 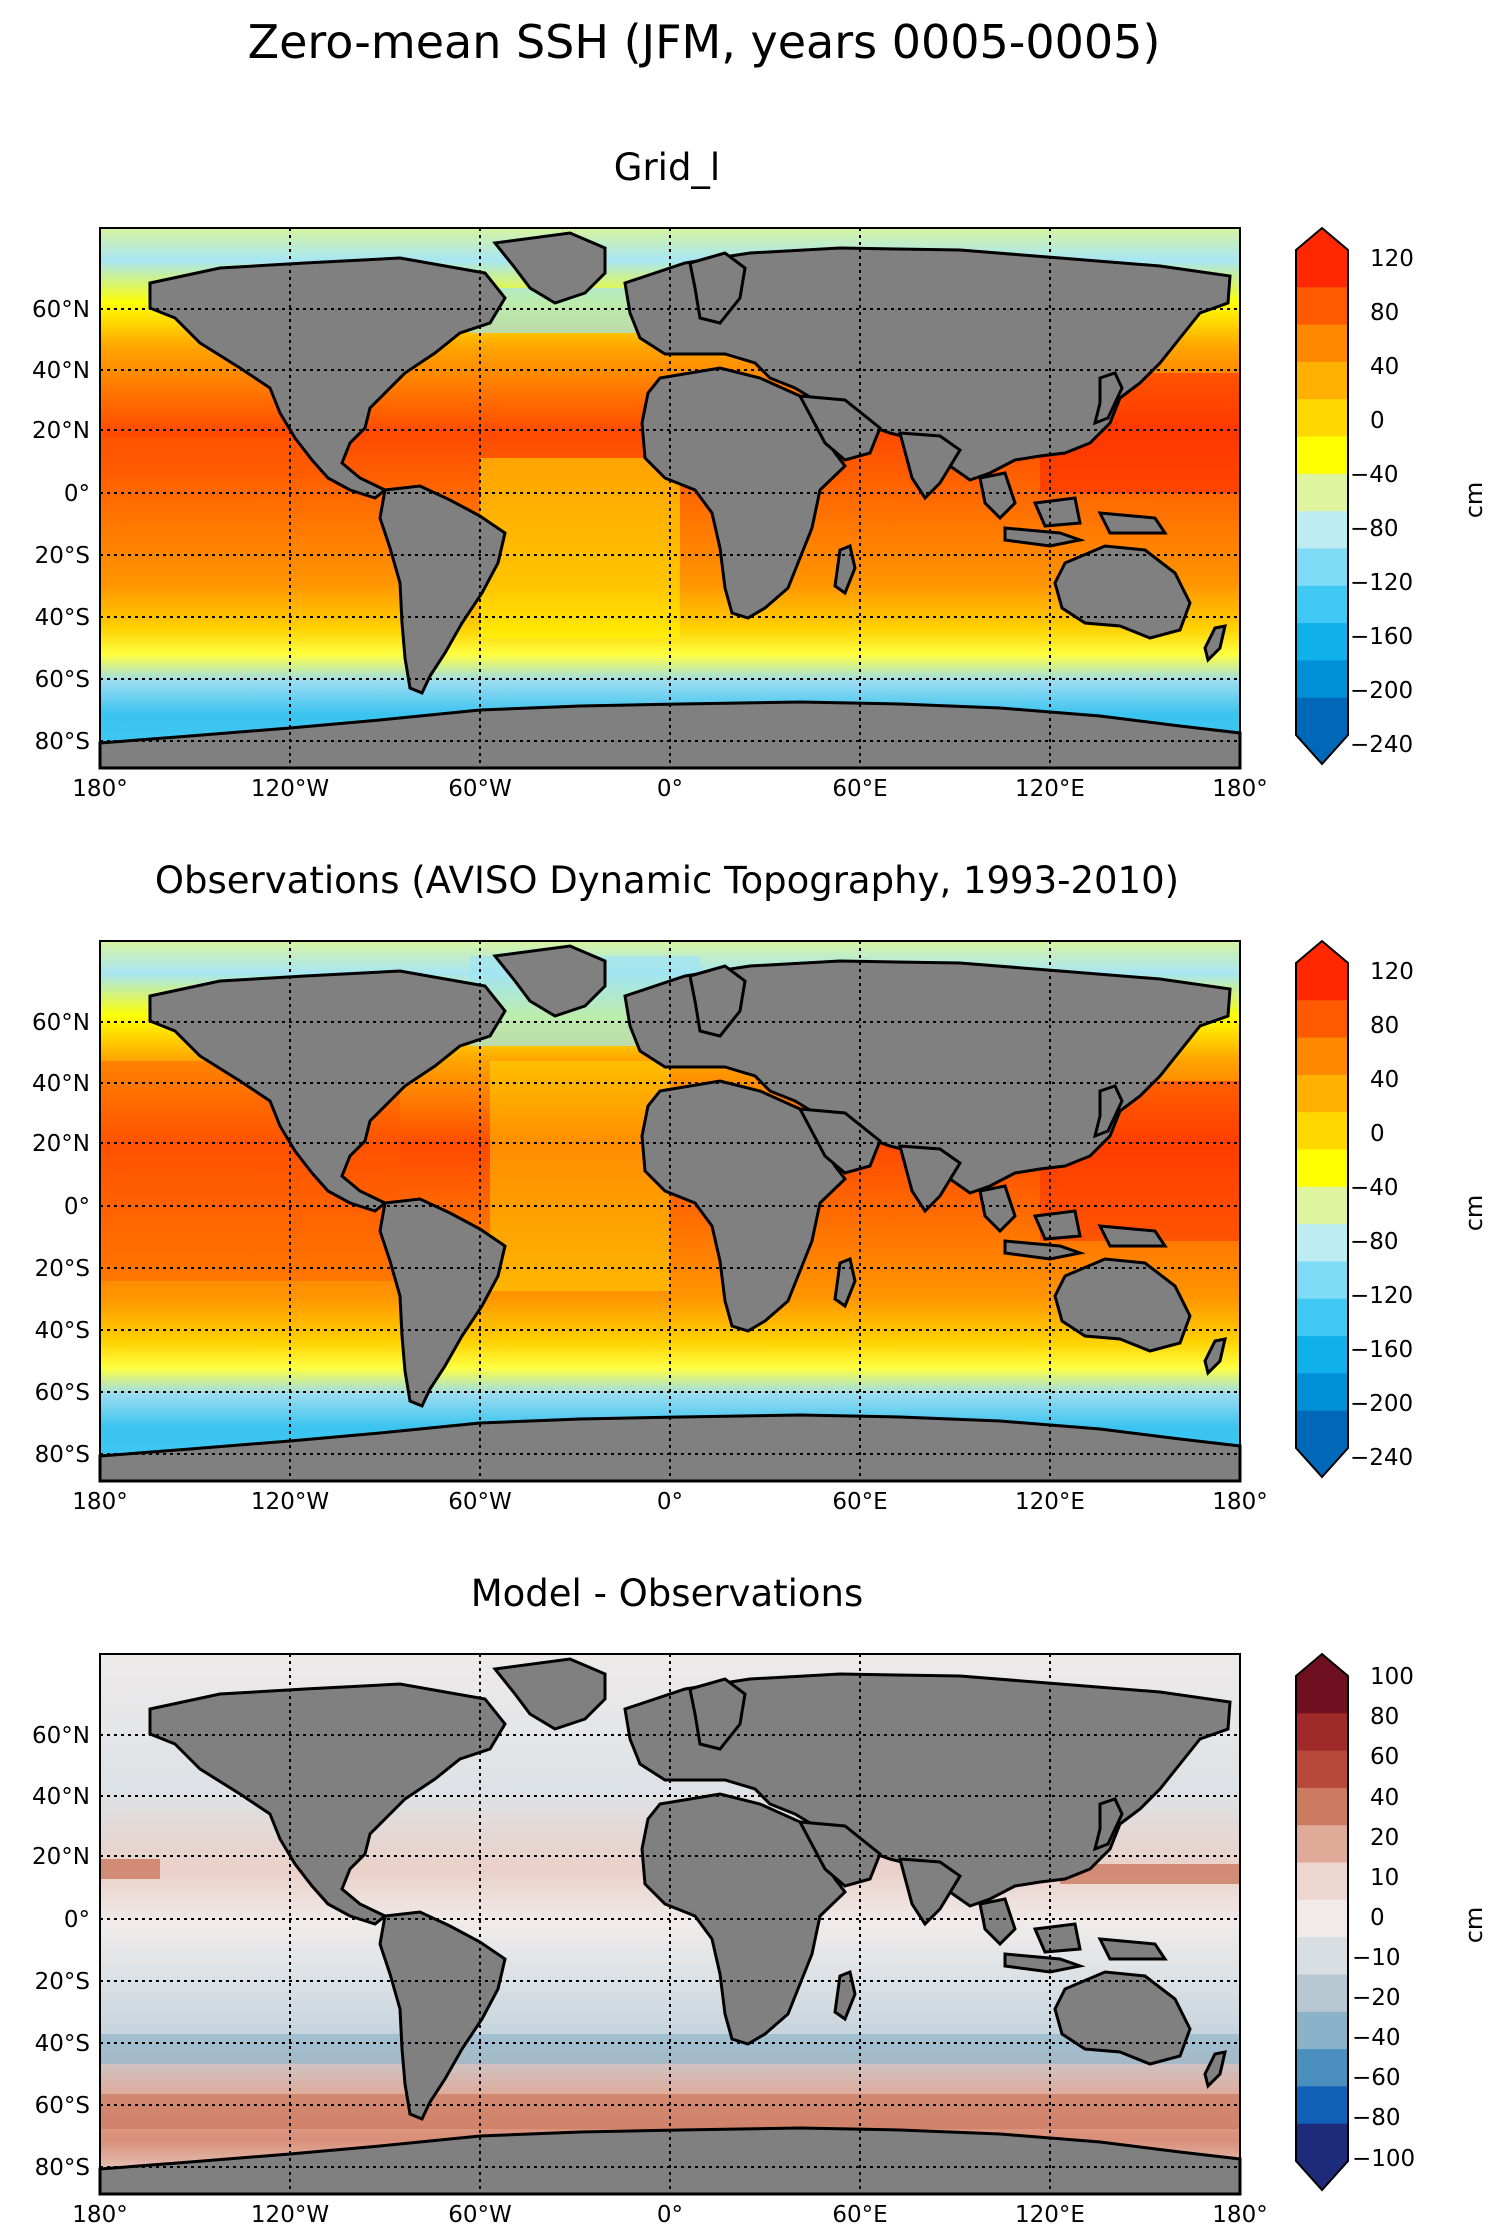 What do you see at coordinates (667, 167) in the screenshot?
I see `panel-title: Grid_l` at bounding box center [667, 167].